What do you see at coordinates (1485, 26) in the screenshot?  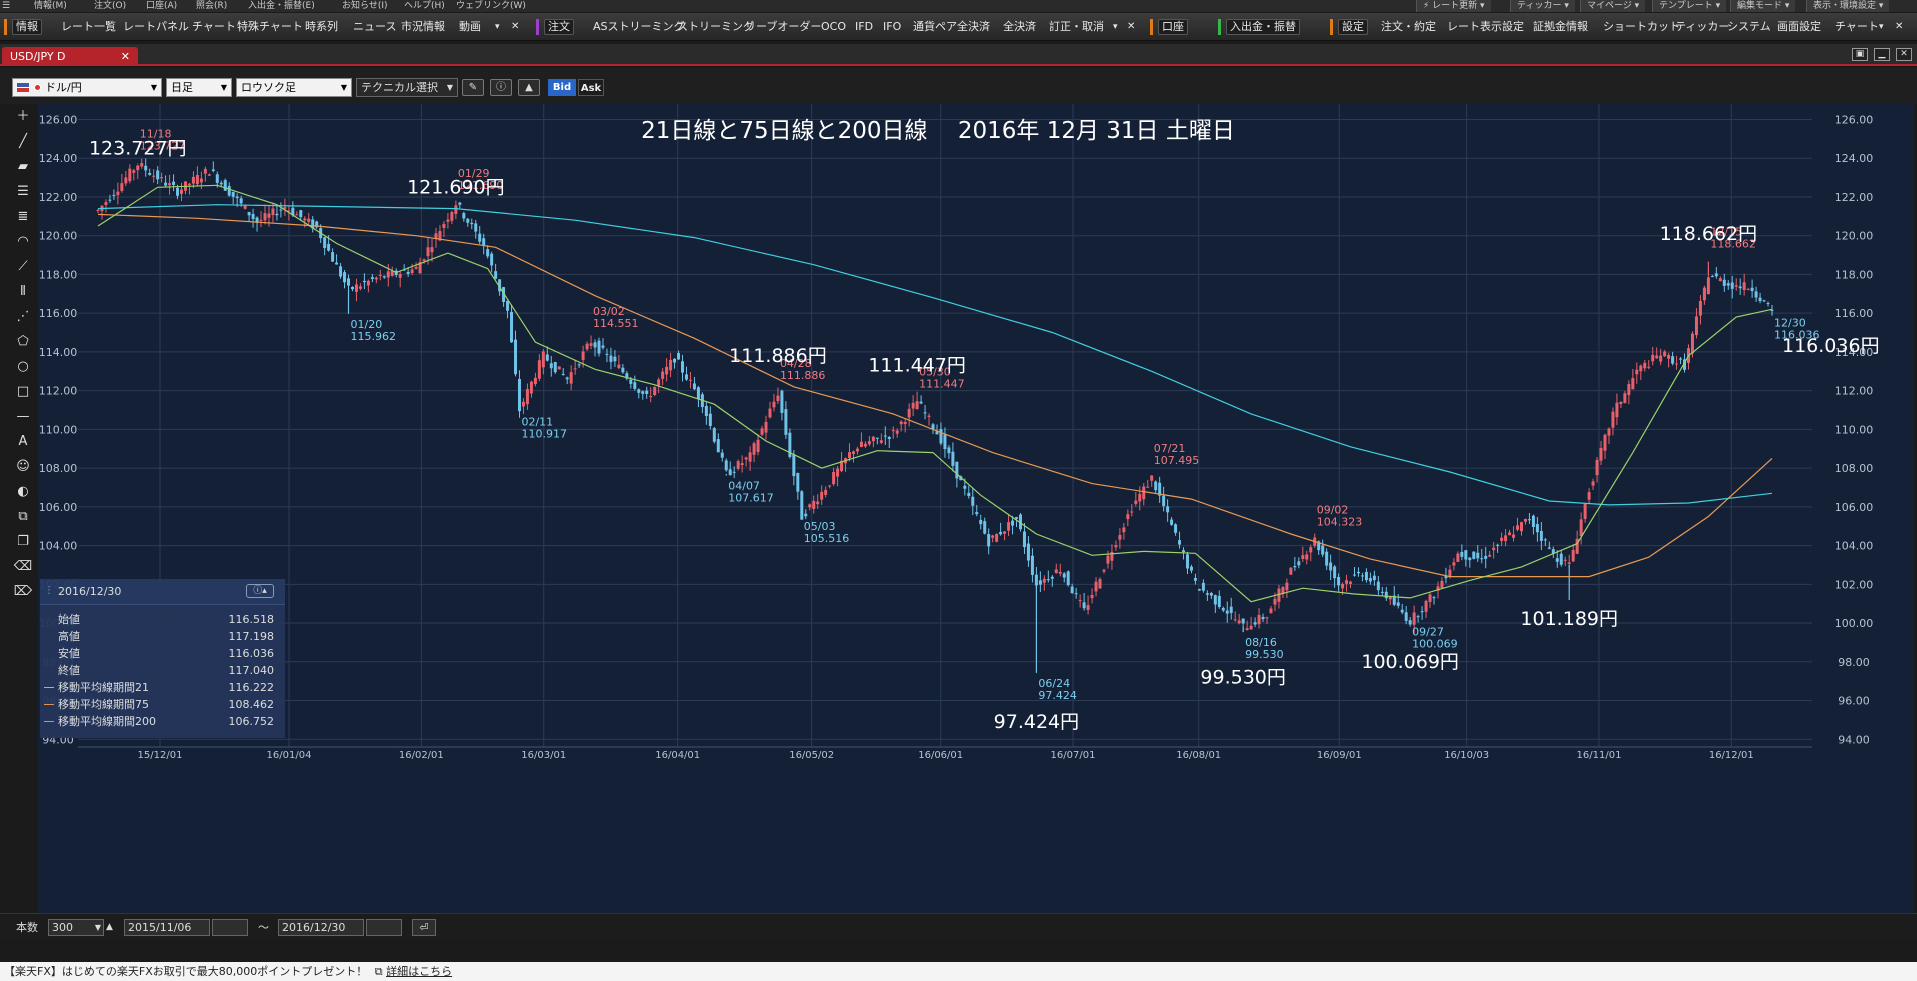 I see `toolbar-rate-display: レート表示設定` at bounding box center [1485, 26].